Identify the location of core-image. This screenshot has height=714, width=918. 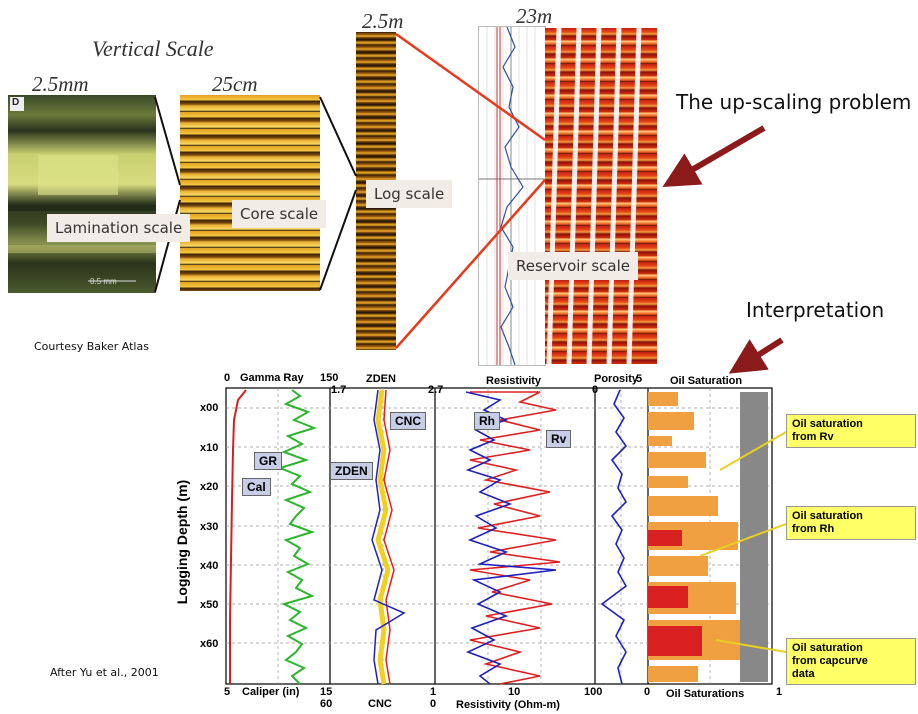
(250, 193).